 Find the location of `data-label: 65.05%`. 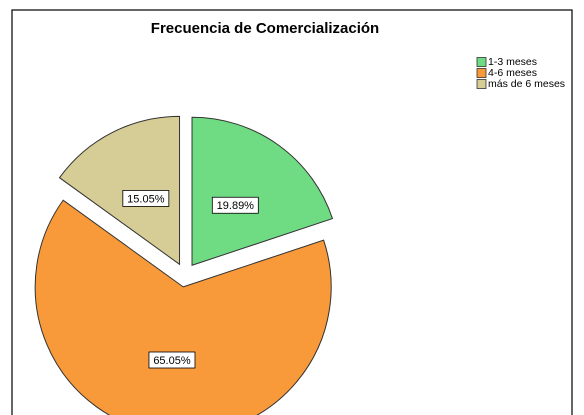

data-label: 65.05% is located at coordinates (172, 361).